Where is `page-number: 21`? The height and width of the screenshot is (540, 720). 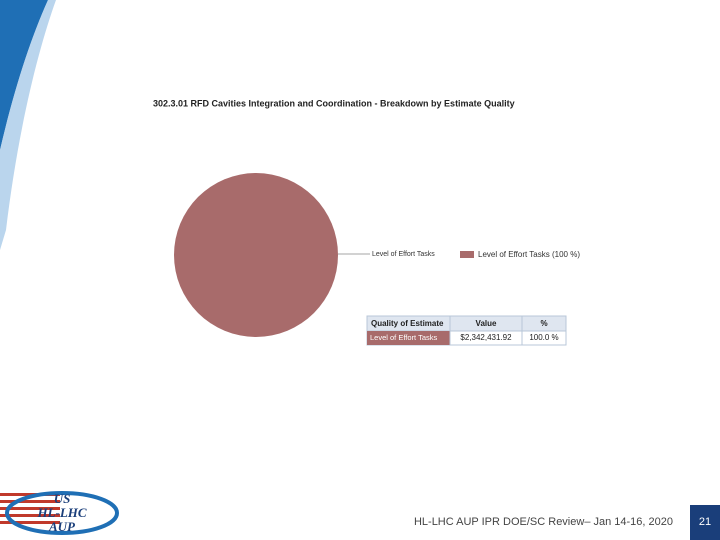 page-number: 21 is located at coordinates (705, 522).